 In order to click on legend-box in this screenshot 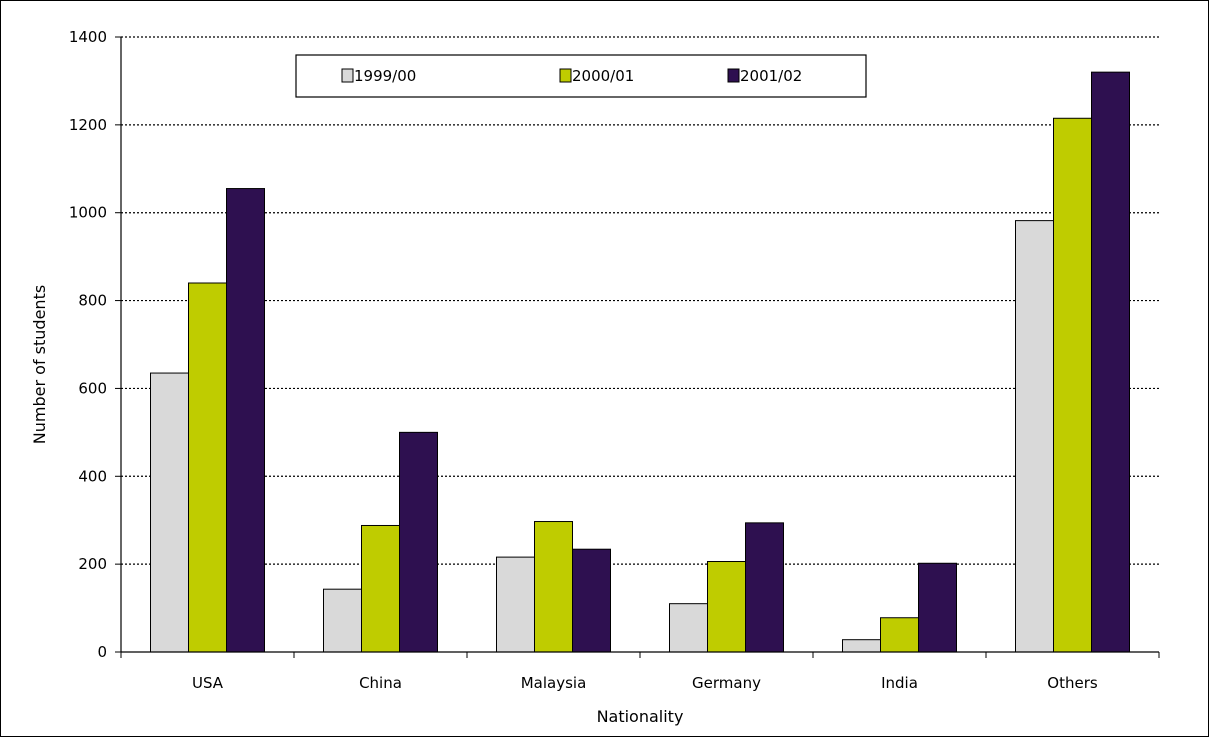, I will do `click(581, 76)`.